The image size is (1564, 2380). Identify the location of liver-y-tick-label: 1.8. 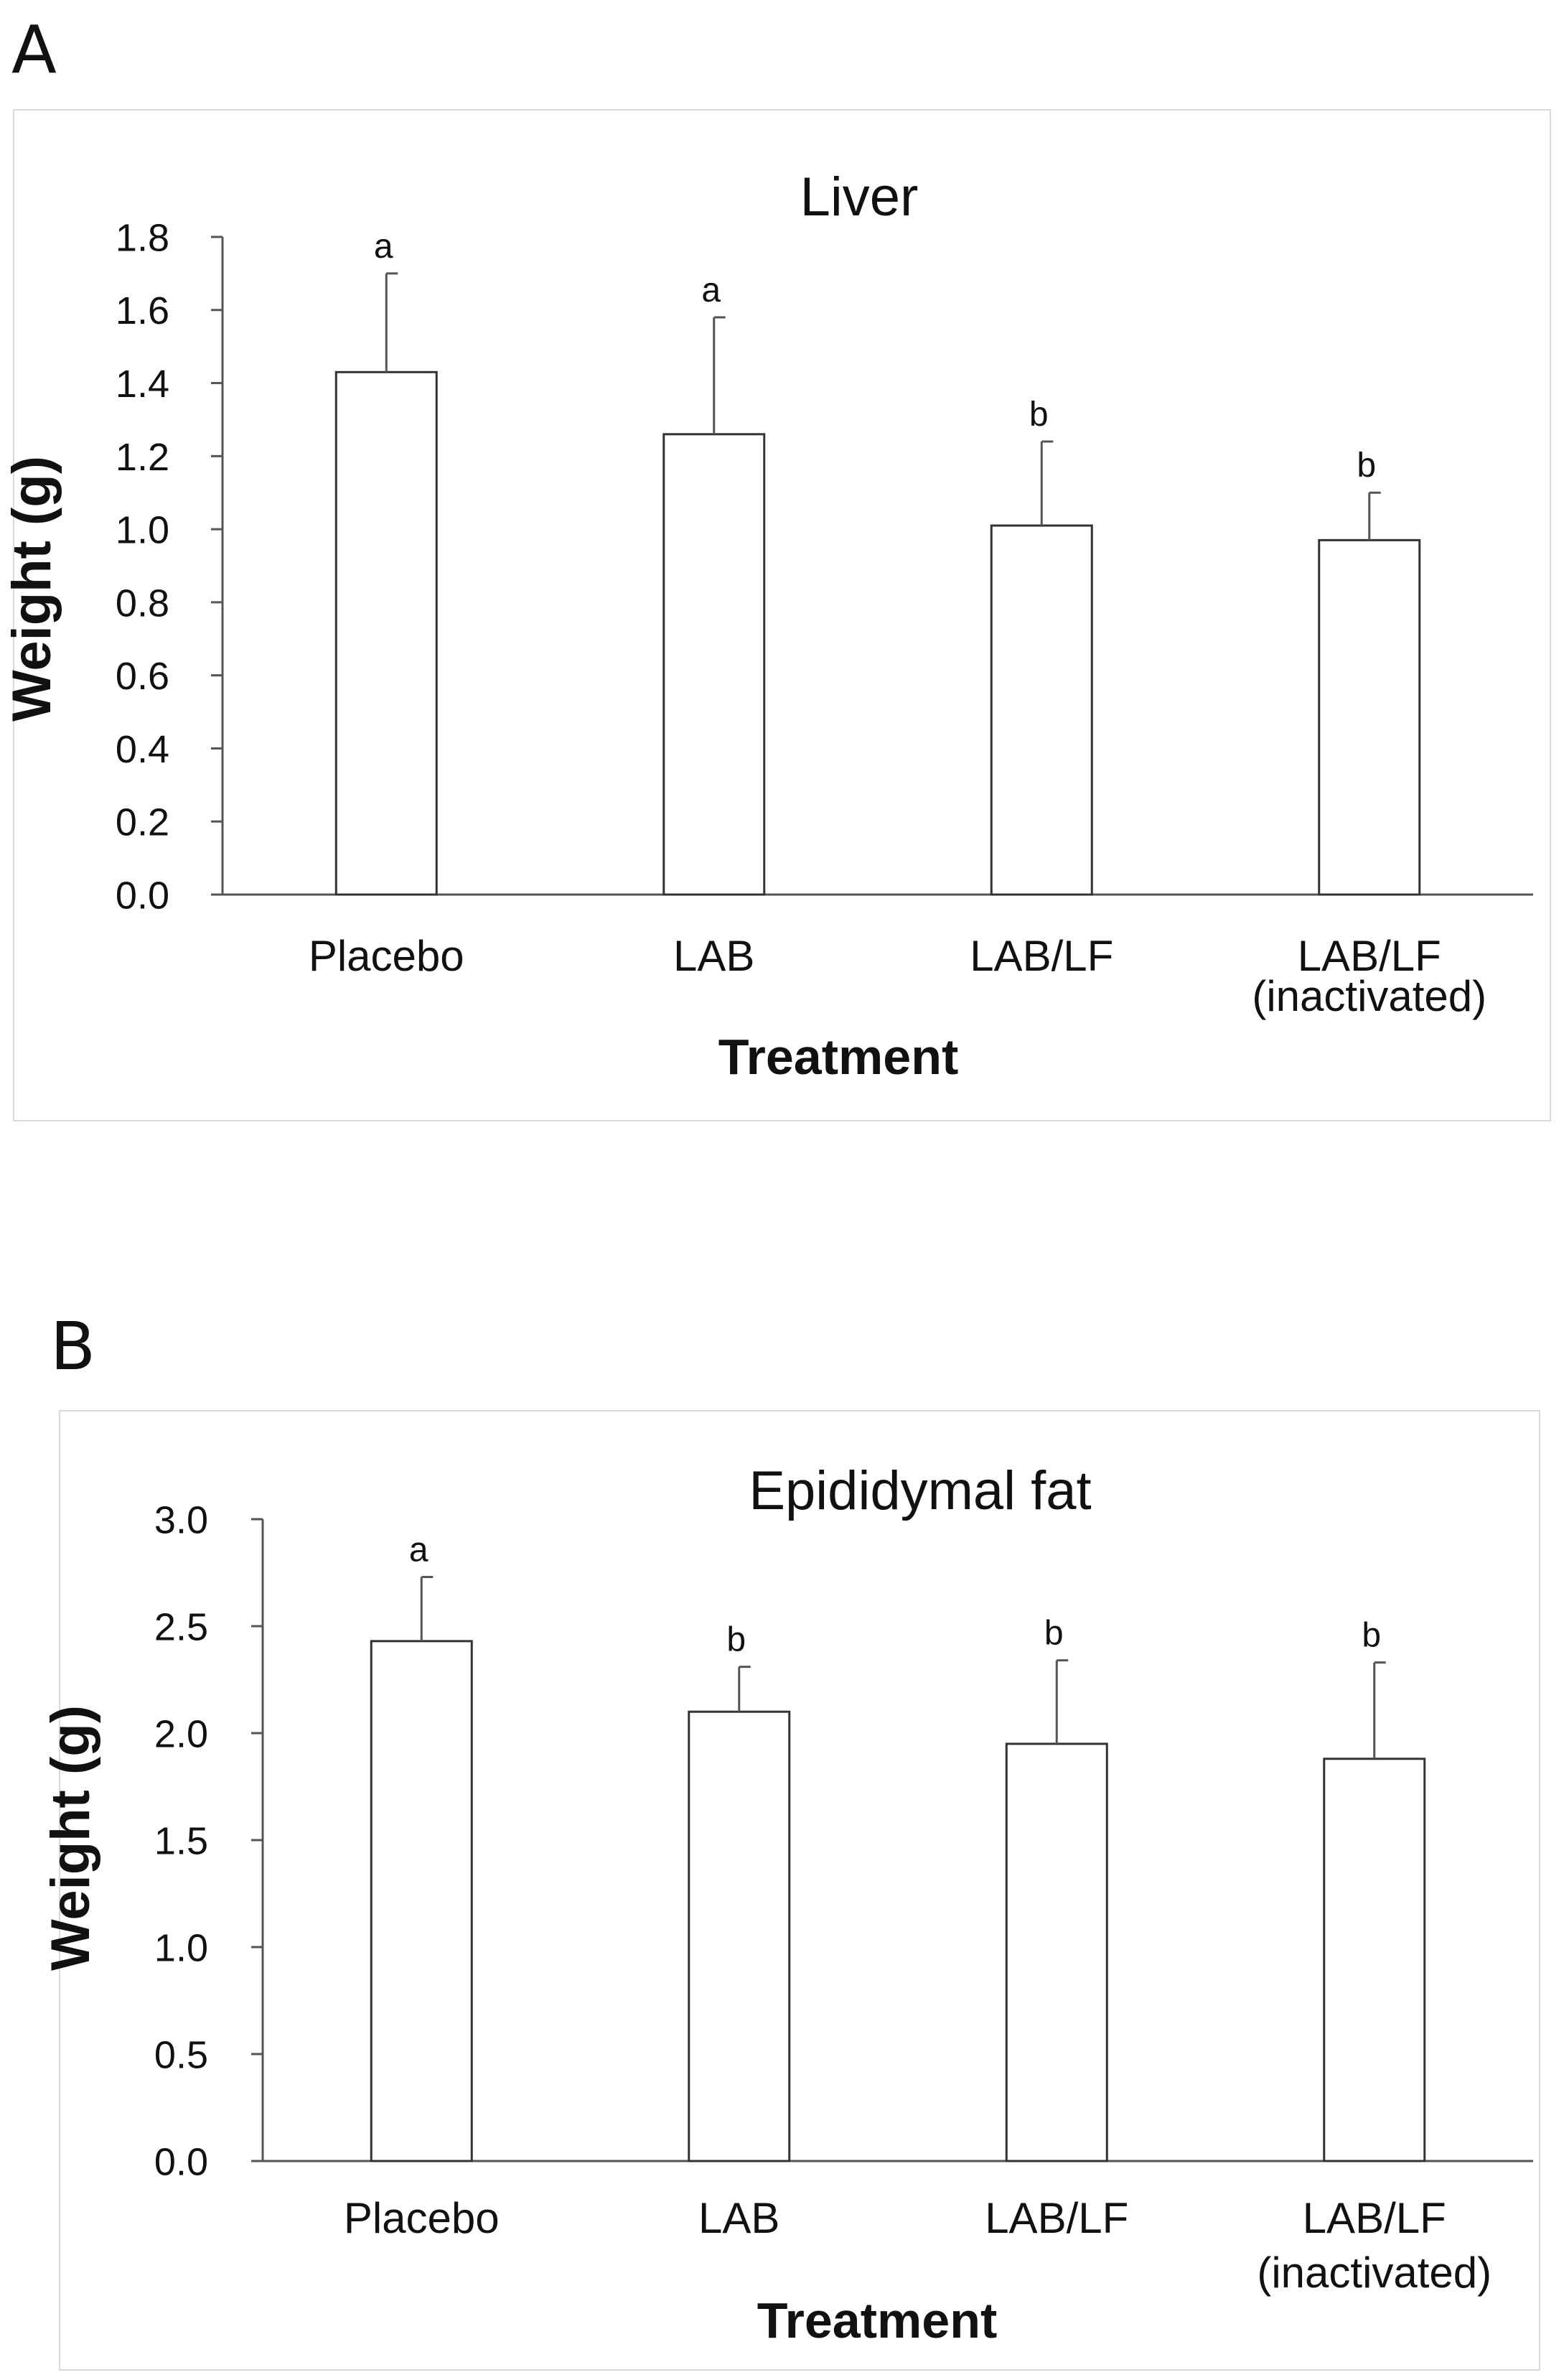
(142, 237).